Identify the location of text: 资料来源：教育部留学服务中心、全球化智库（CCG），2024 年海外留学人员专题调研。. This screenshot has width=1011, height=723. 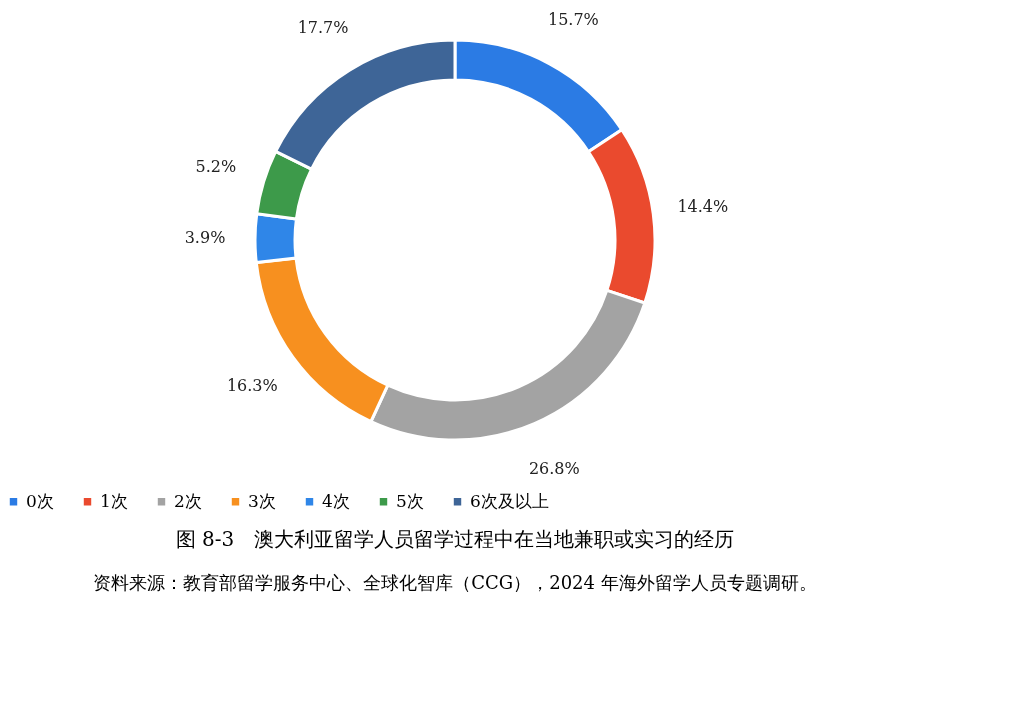
(455, 582).